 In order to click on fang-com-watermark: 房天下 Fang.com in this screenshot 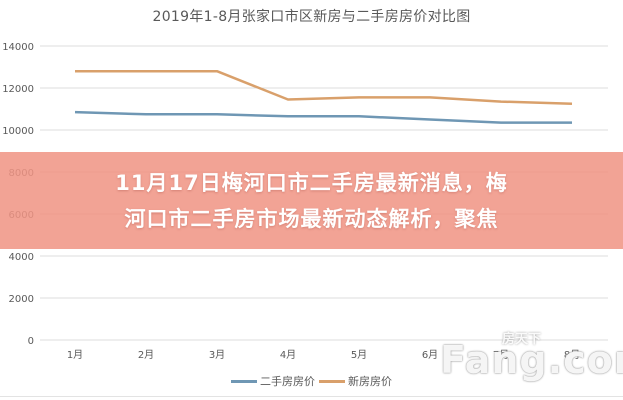, I will do `click(531, 358)`.